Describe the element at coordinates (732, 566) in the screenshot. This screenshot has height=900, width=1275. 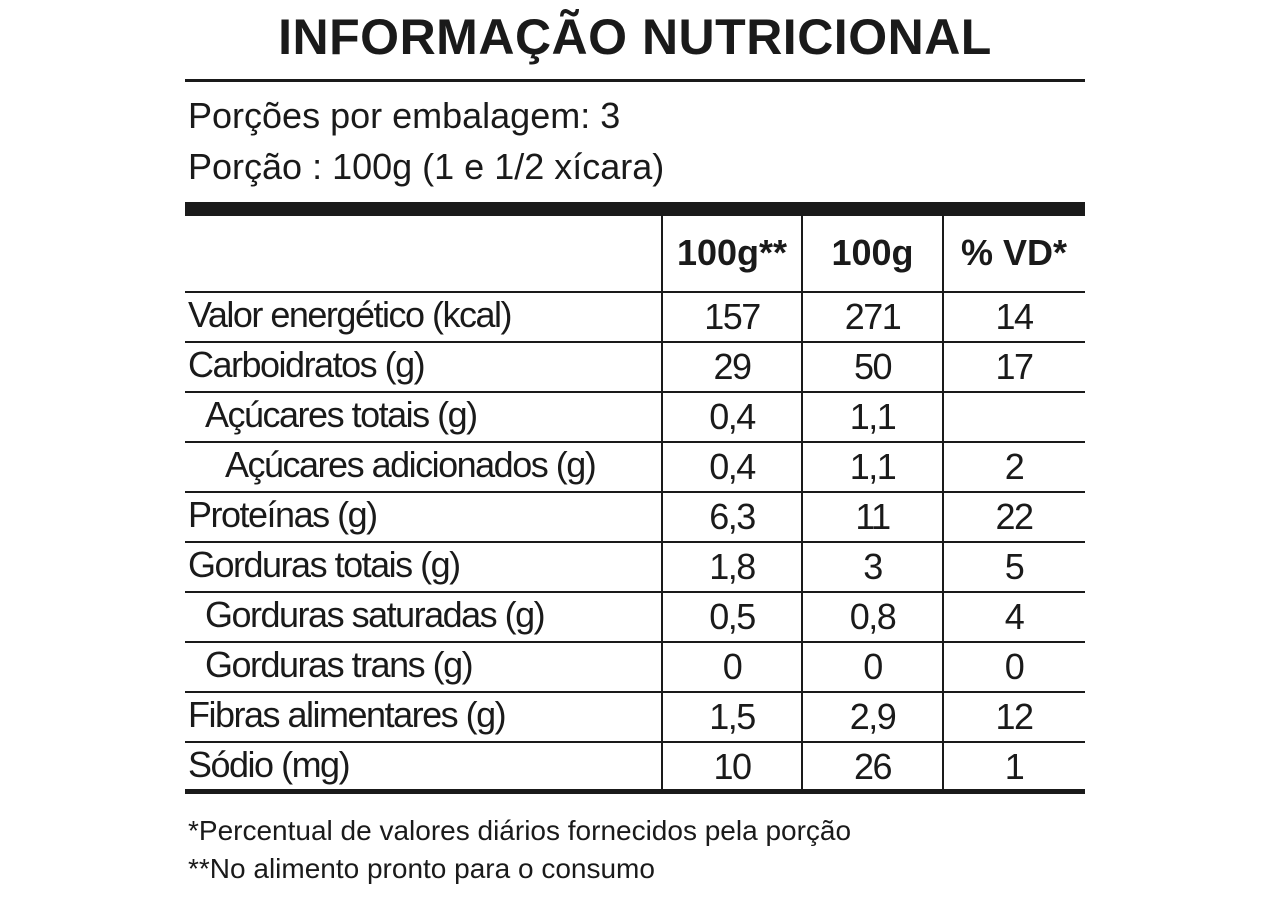
I see `nutrient-value: 1,8` at that location.